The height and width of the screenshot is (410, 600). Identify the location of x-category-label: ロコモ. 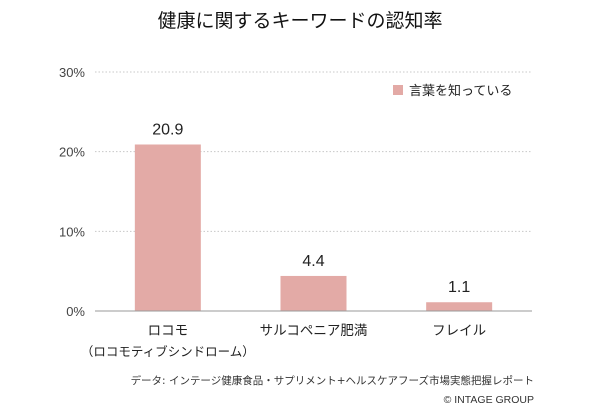
(168, 331).